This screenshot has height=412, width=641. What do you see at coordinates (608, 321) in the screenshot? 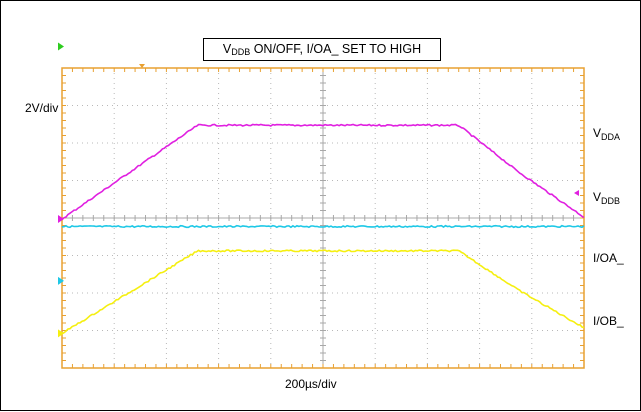
I see `series-label-iob: I/OB_` at bounding box center [608, 321].